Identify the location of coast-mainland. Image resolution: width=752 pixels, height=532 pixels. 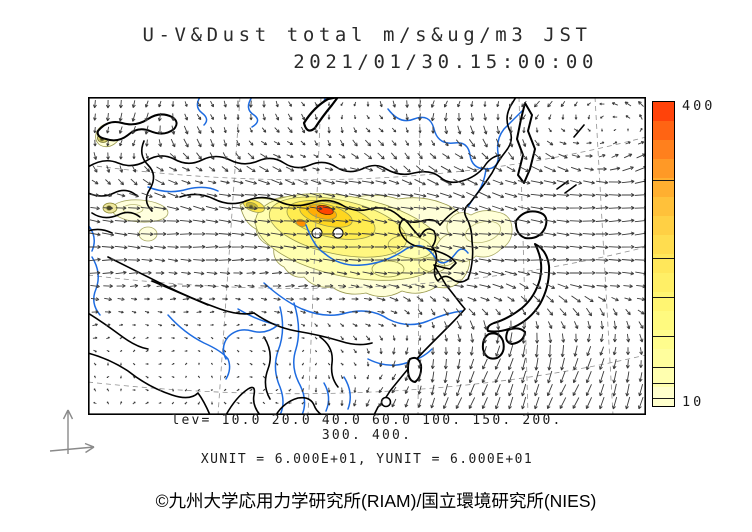
(445, 256).